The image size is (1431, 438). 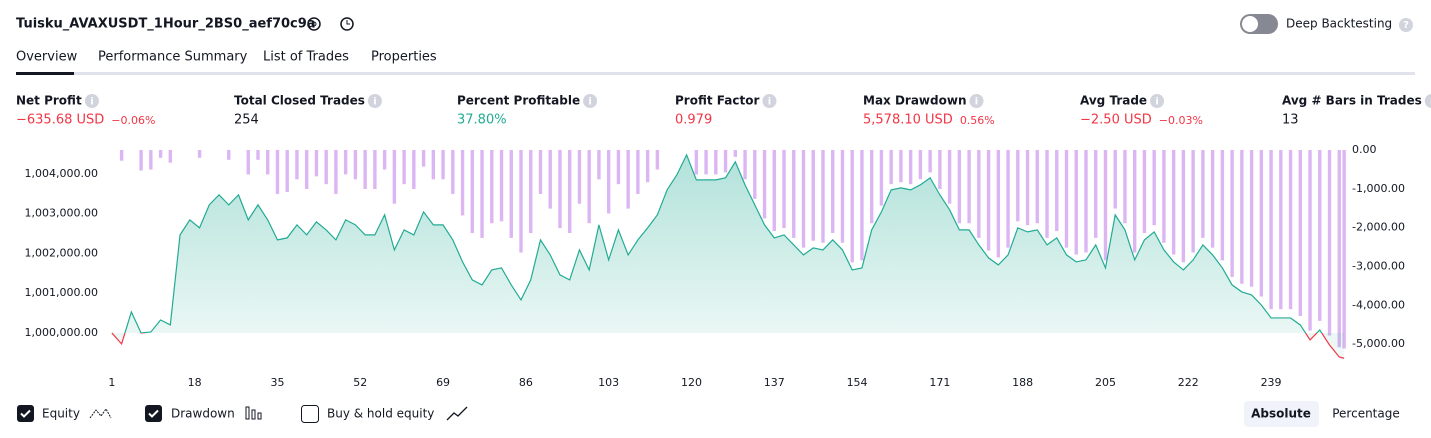 What do you see at coordinates (310, 414) in the screenshot?
I see `buy-hold-checkbox` at bounding box center [310, 414].